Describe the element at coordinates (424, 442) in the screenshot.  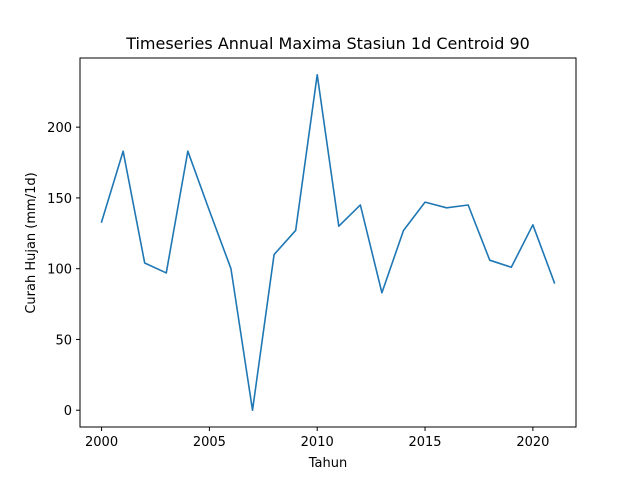
I see `x-tick-label: 2015` at that location.